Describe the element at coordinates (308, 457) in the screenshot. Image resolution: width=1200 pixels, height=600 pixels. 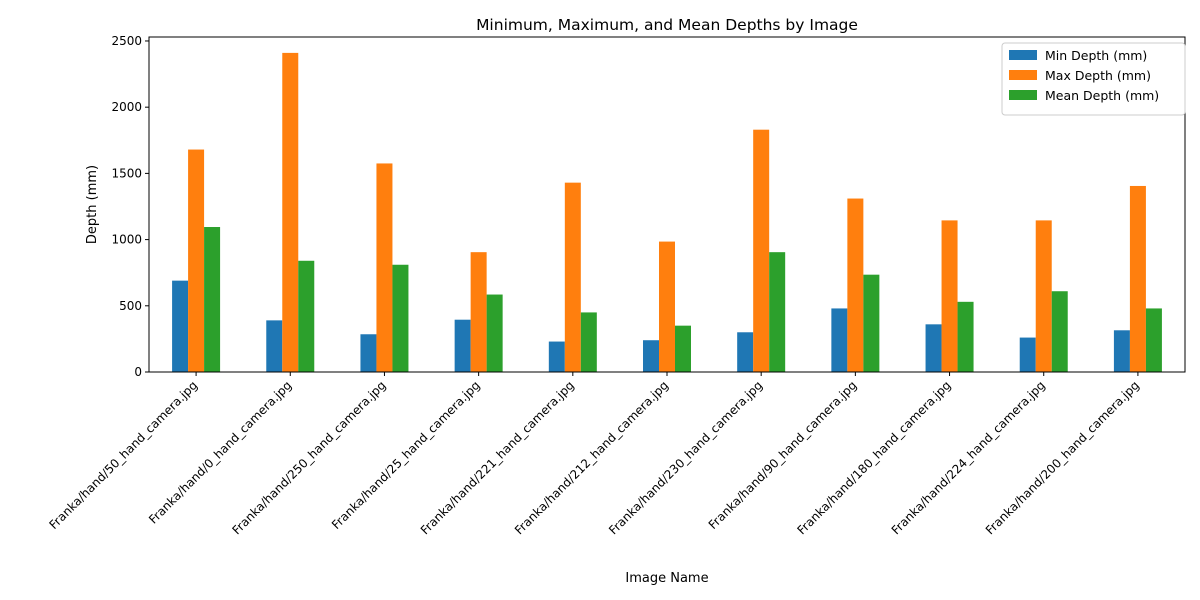
I see `x-tick-label: Franka/hand/250_hand_camera.jpg` at that location.